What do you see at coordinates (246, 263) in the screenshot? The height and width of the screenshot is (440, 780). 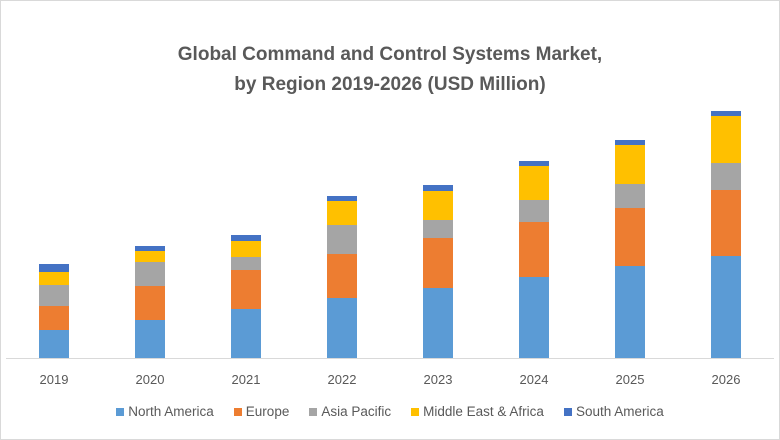 I see `bar-segment-asia-pacific-2021` at bounding box center [246, 263].